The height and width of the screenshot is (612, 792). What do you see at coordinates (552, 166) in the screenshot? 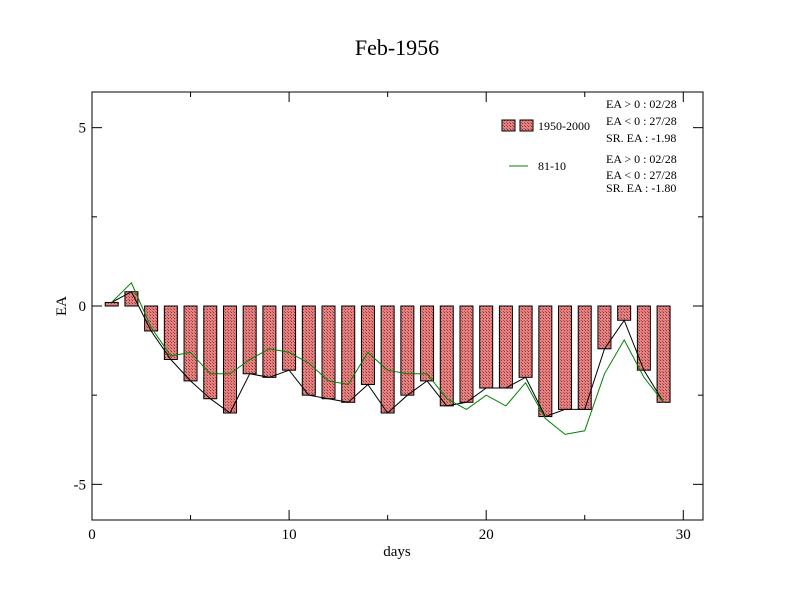
I see `legend-label-line: 81-10` at bounding box center [552, 166].